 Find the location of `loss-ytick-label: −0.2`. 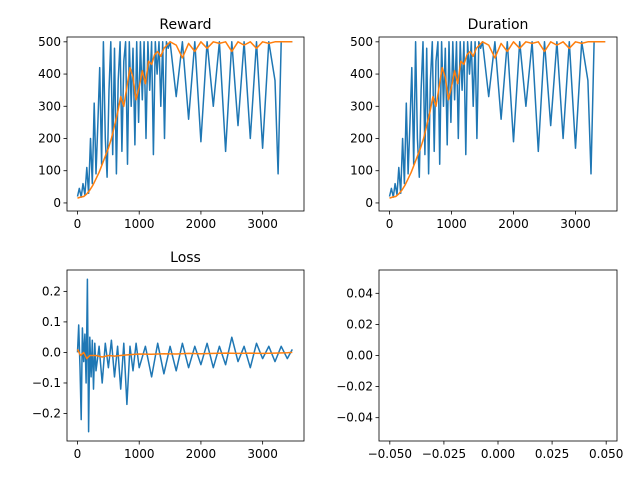

loss-ytick-label: −0.2 is located at coordinates (46, 414).